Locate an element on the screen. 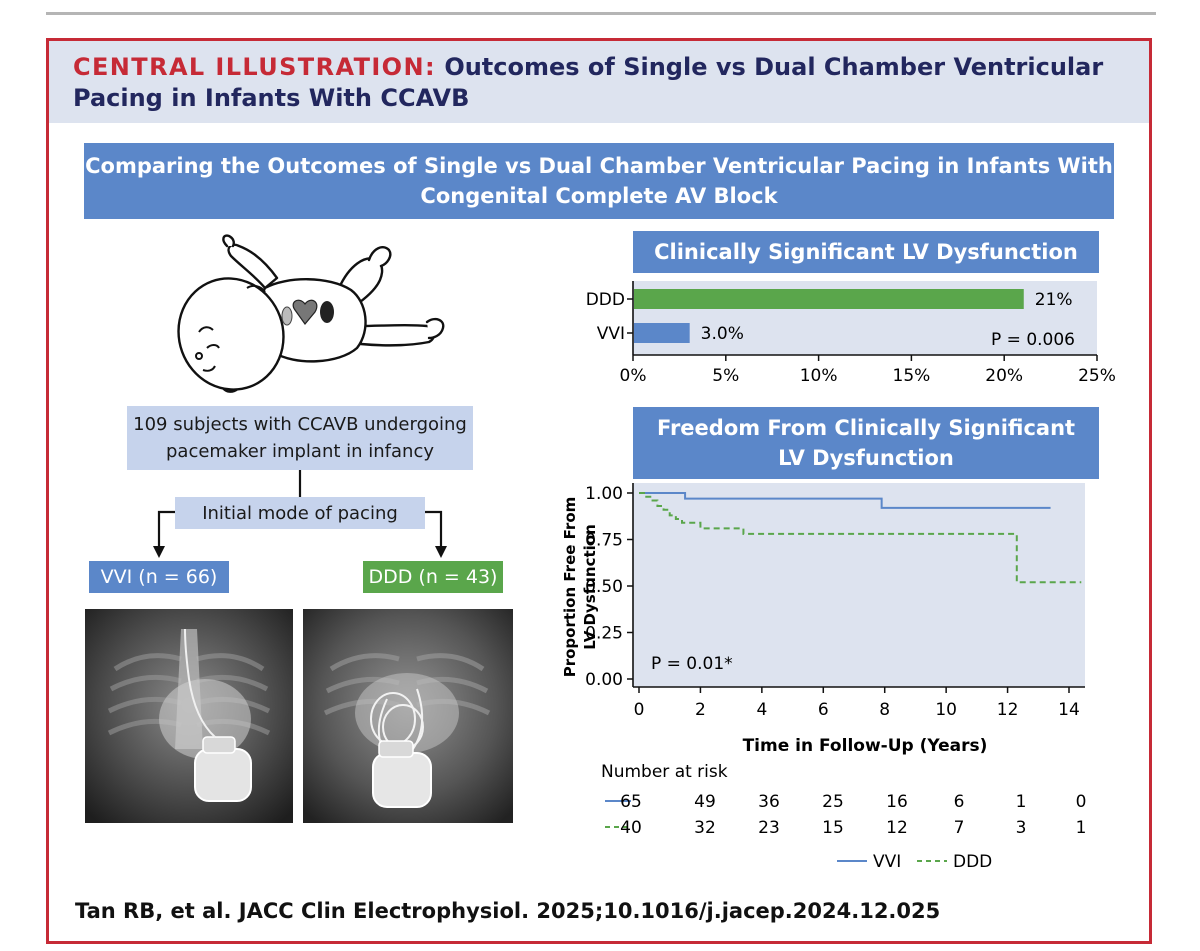  risk-cell: 6 is located at coordinates (959, 802).